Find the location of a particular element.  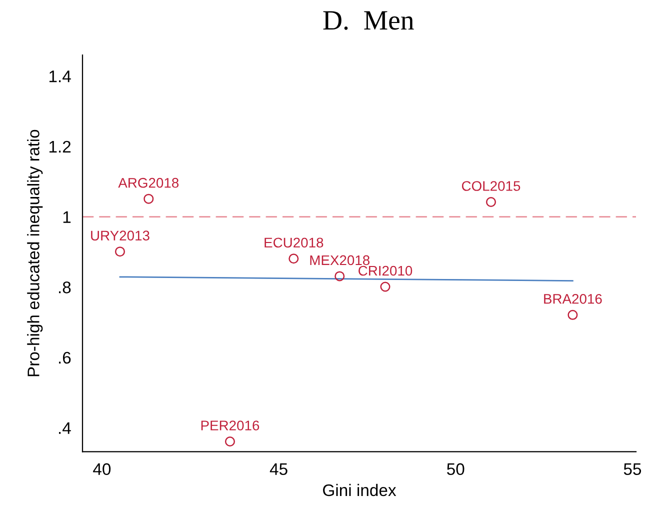

chart-title: D. Men is located at coordinates (368, 20).